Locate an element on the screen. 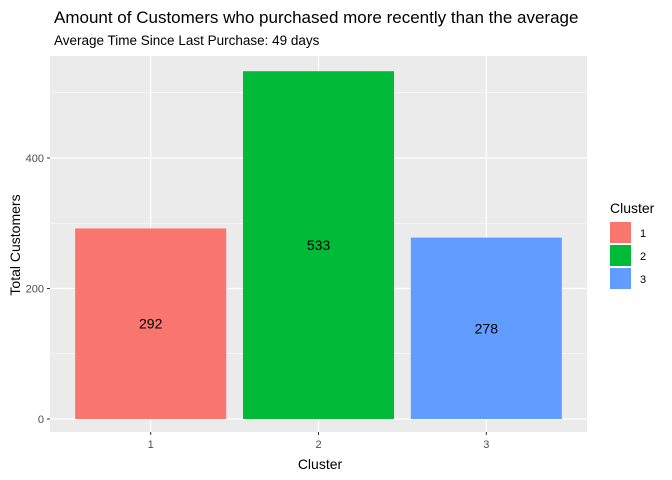  legend-label: 1 is located at coordinates (643, 234).